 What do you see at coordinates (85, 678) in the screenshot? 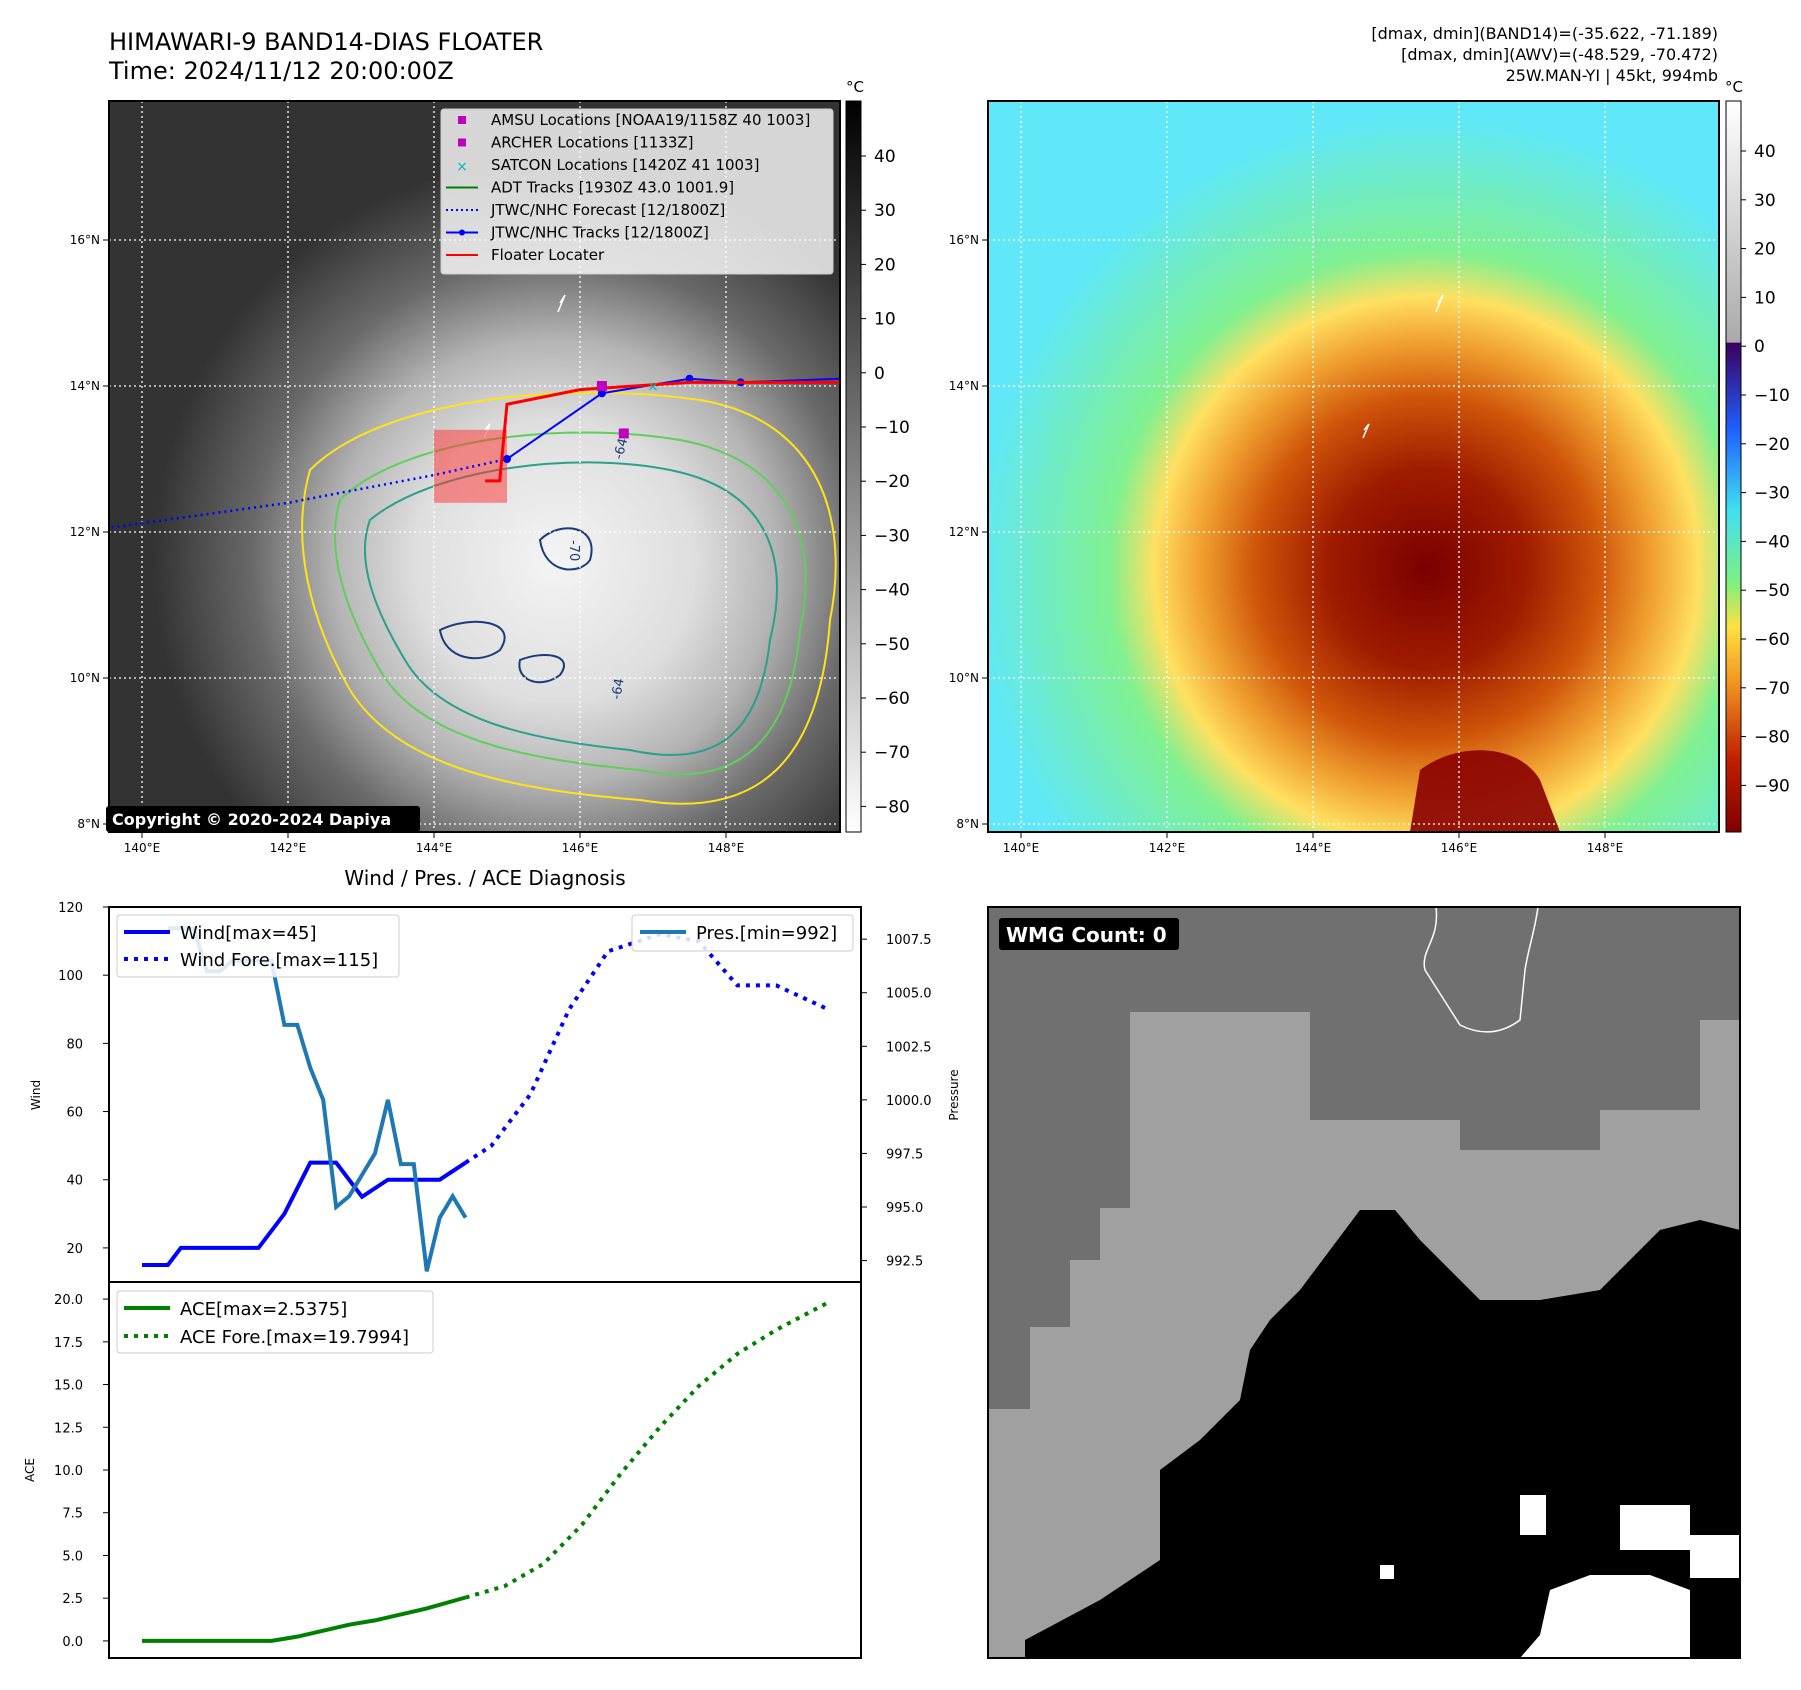
I see `lat-tick-label: 10°N` at bounding box center [85, 678].